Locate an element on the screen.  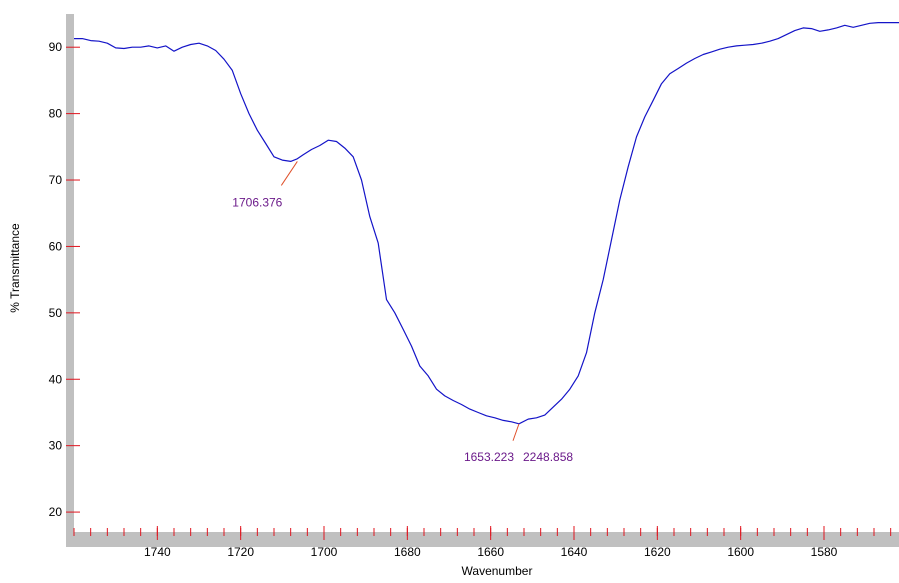
x-axis-title: Wavenumber is located at coordinates (497, 571).